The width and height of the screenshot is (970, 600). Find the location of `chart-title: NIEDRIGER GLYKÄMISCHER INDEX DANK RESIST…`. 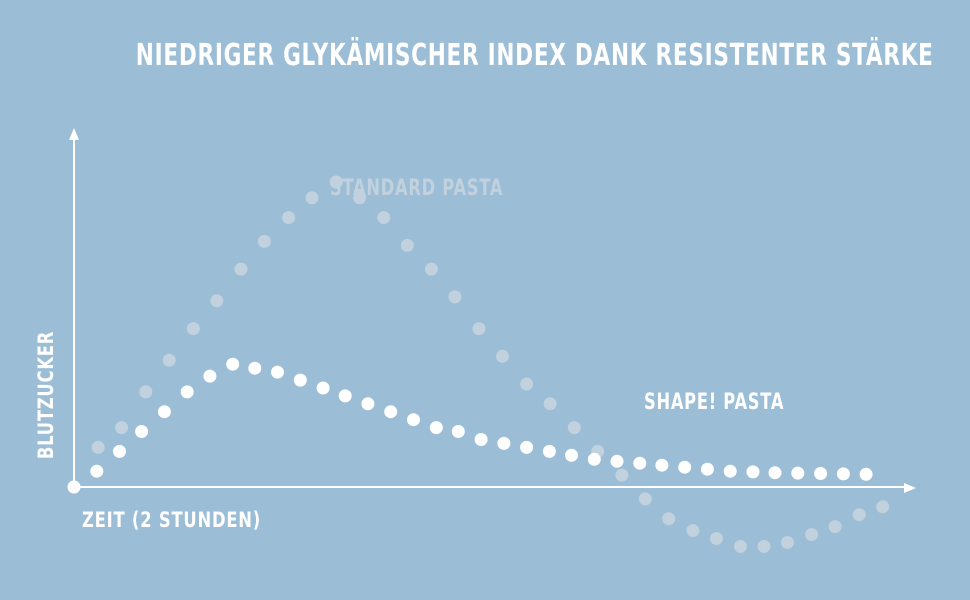

chart-title: NIEDRIGER GLYKÄMISCHER INDEX DANK RESIST… is located at coordinates (534, 55).